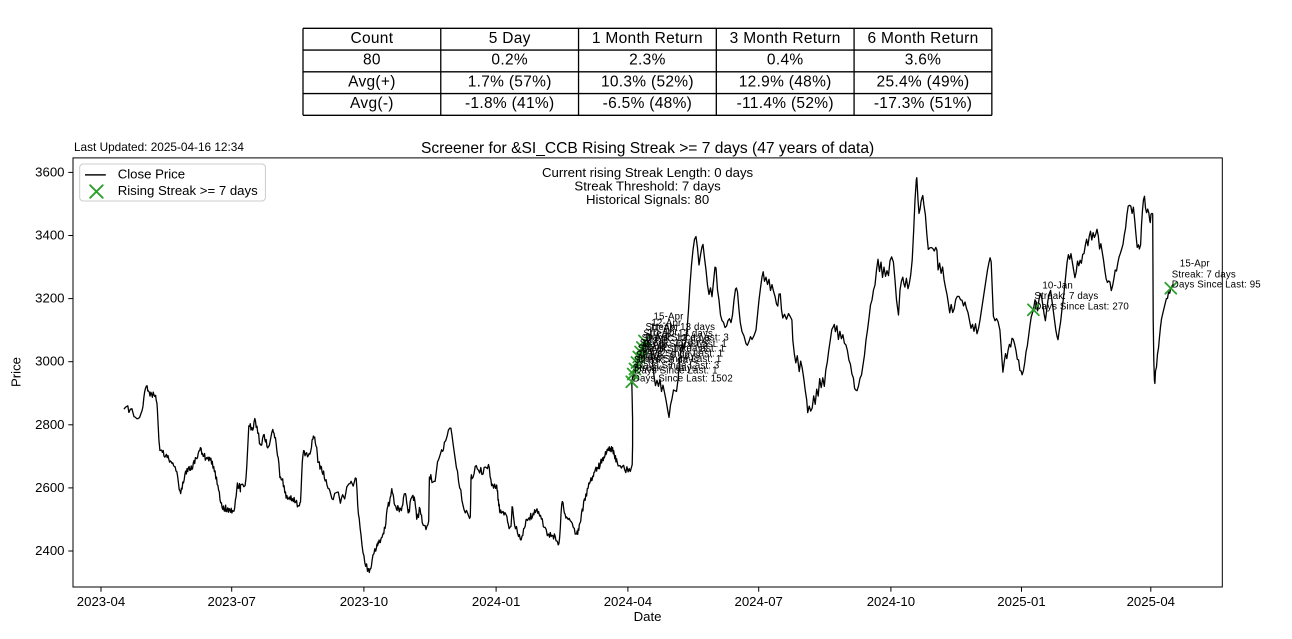  I want to click on svg-text: 2600, so click(49, 487).